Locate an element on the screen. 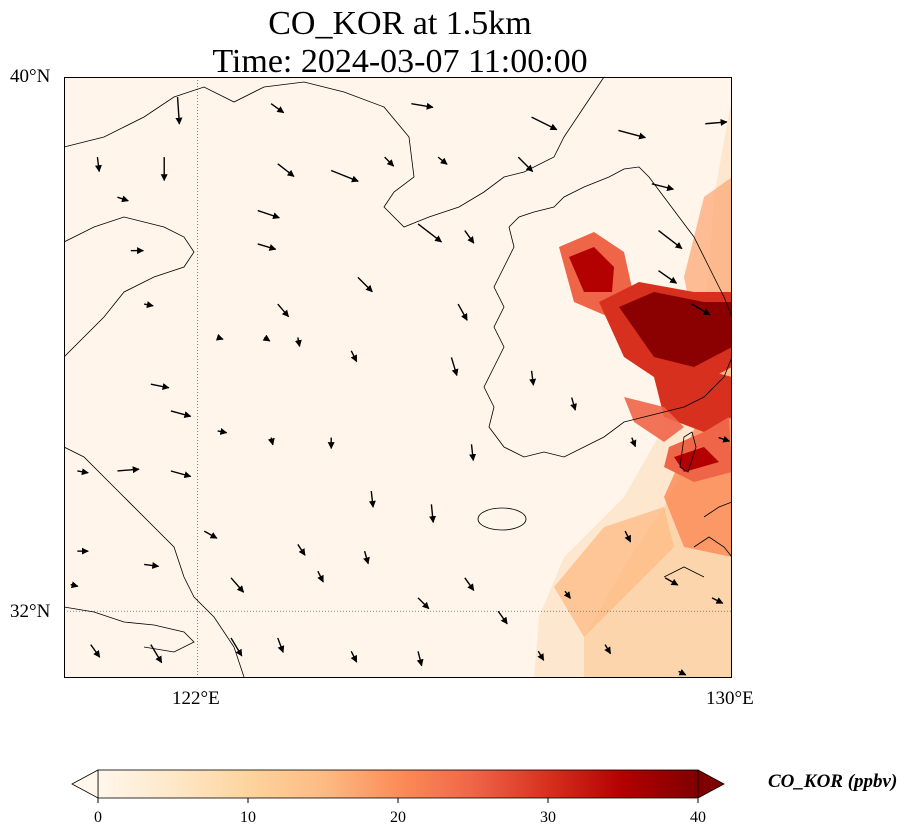 The height and width of the screenshot is (836, 920). lat-label-32n: 32°N is located at coordinates (30, 611).